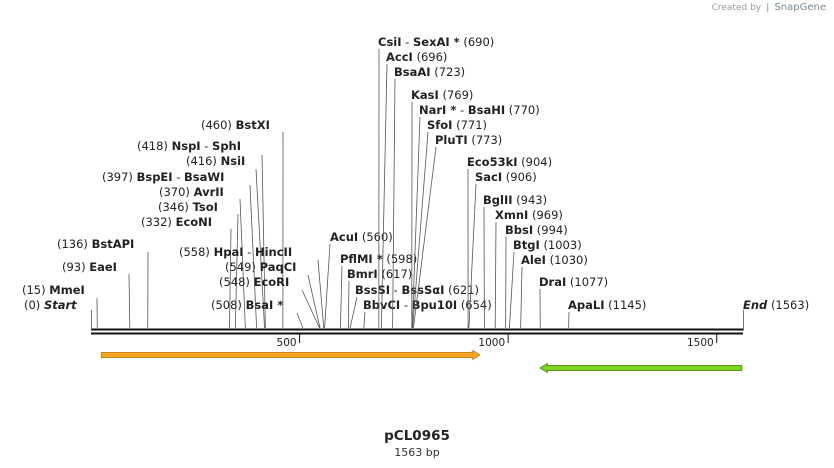 The image size is (834, 468). I want to click on site-leader-nsii, so click(260, 248).